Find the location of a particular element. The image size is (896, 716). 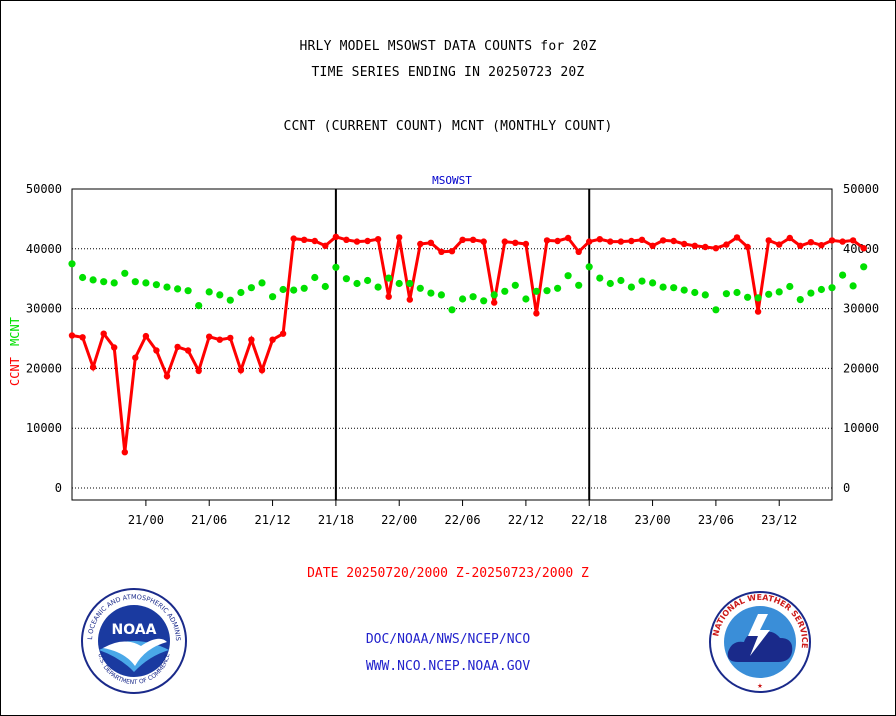

y-tick-label-left: 10000 is located at coordinates (44, 428).